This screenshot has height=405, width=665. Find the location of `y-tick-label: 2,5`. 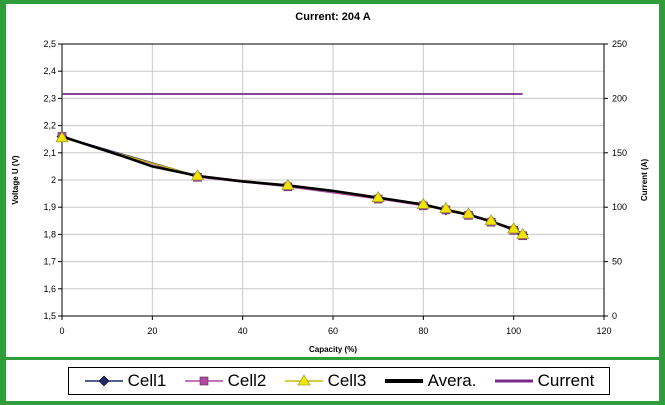

y-tick-label: 2,5 is located at coordinates (49, 44).